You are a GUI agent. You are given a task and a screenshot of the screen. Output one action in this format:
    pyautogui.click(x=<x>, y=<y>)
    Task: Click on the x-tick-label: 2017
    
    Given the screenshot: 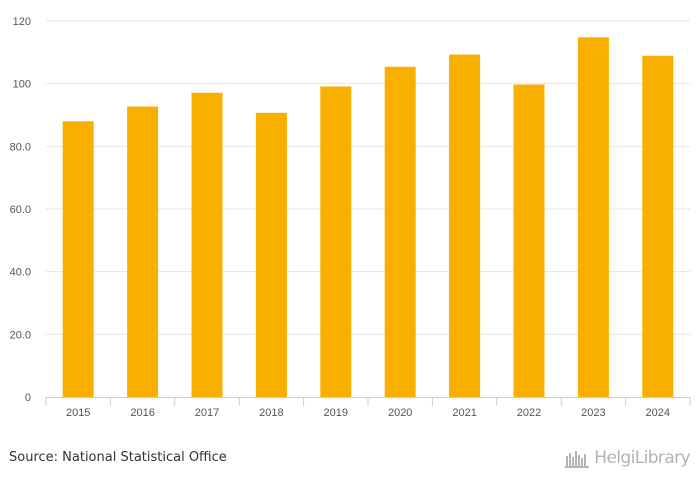 What is the action you would take?
    pyautogui.click(x=207, y=413)
    